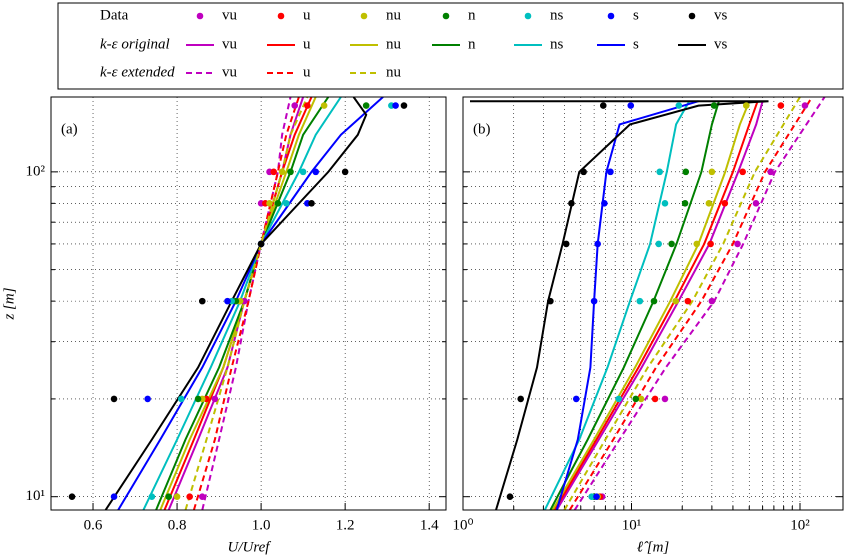 The image size is (850, 559). Describe the element at coordinates (800, 525) in the screenshot. I see `x-tick-label: 10²` at that location.